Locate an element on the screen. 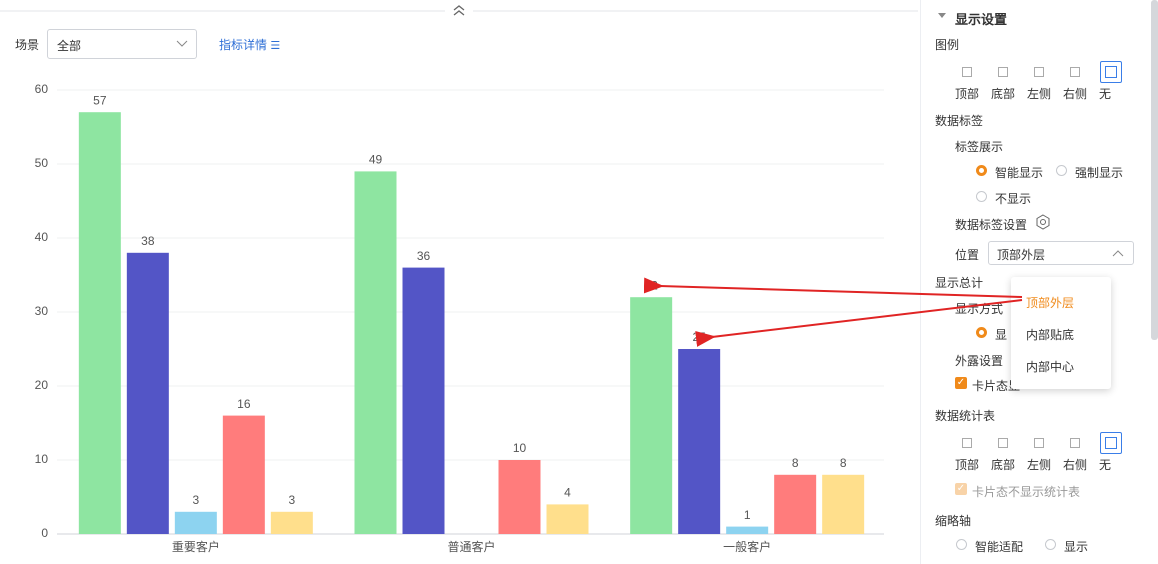 This screenshot has width=1158, height=564. y-tick-label: 60 is located at coordinates (42, 89).